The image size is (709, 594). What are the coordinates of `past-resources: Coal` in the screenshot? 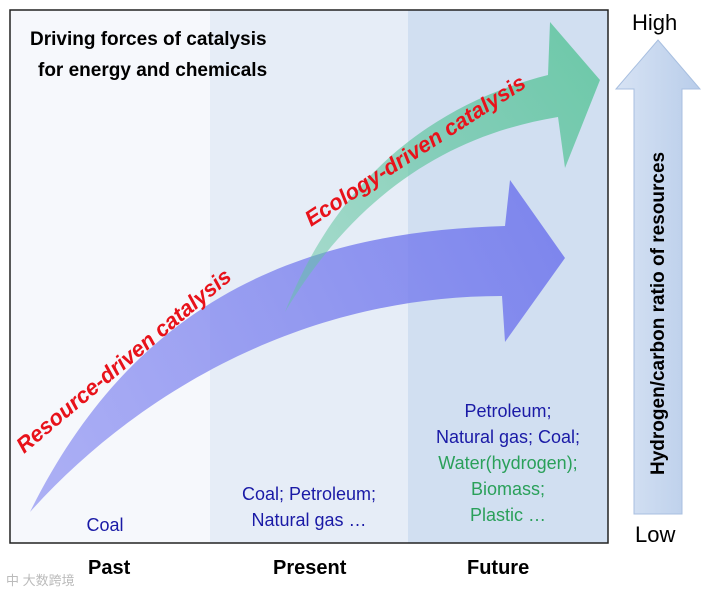 It's located at (105, 525).